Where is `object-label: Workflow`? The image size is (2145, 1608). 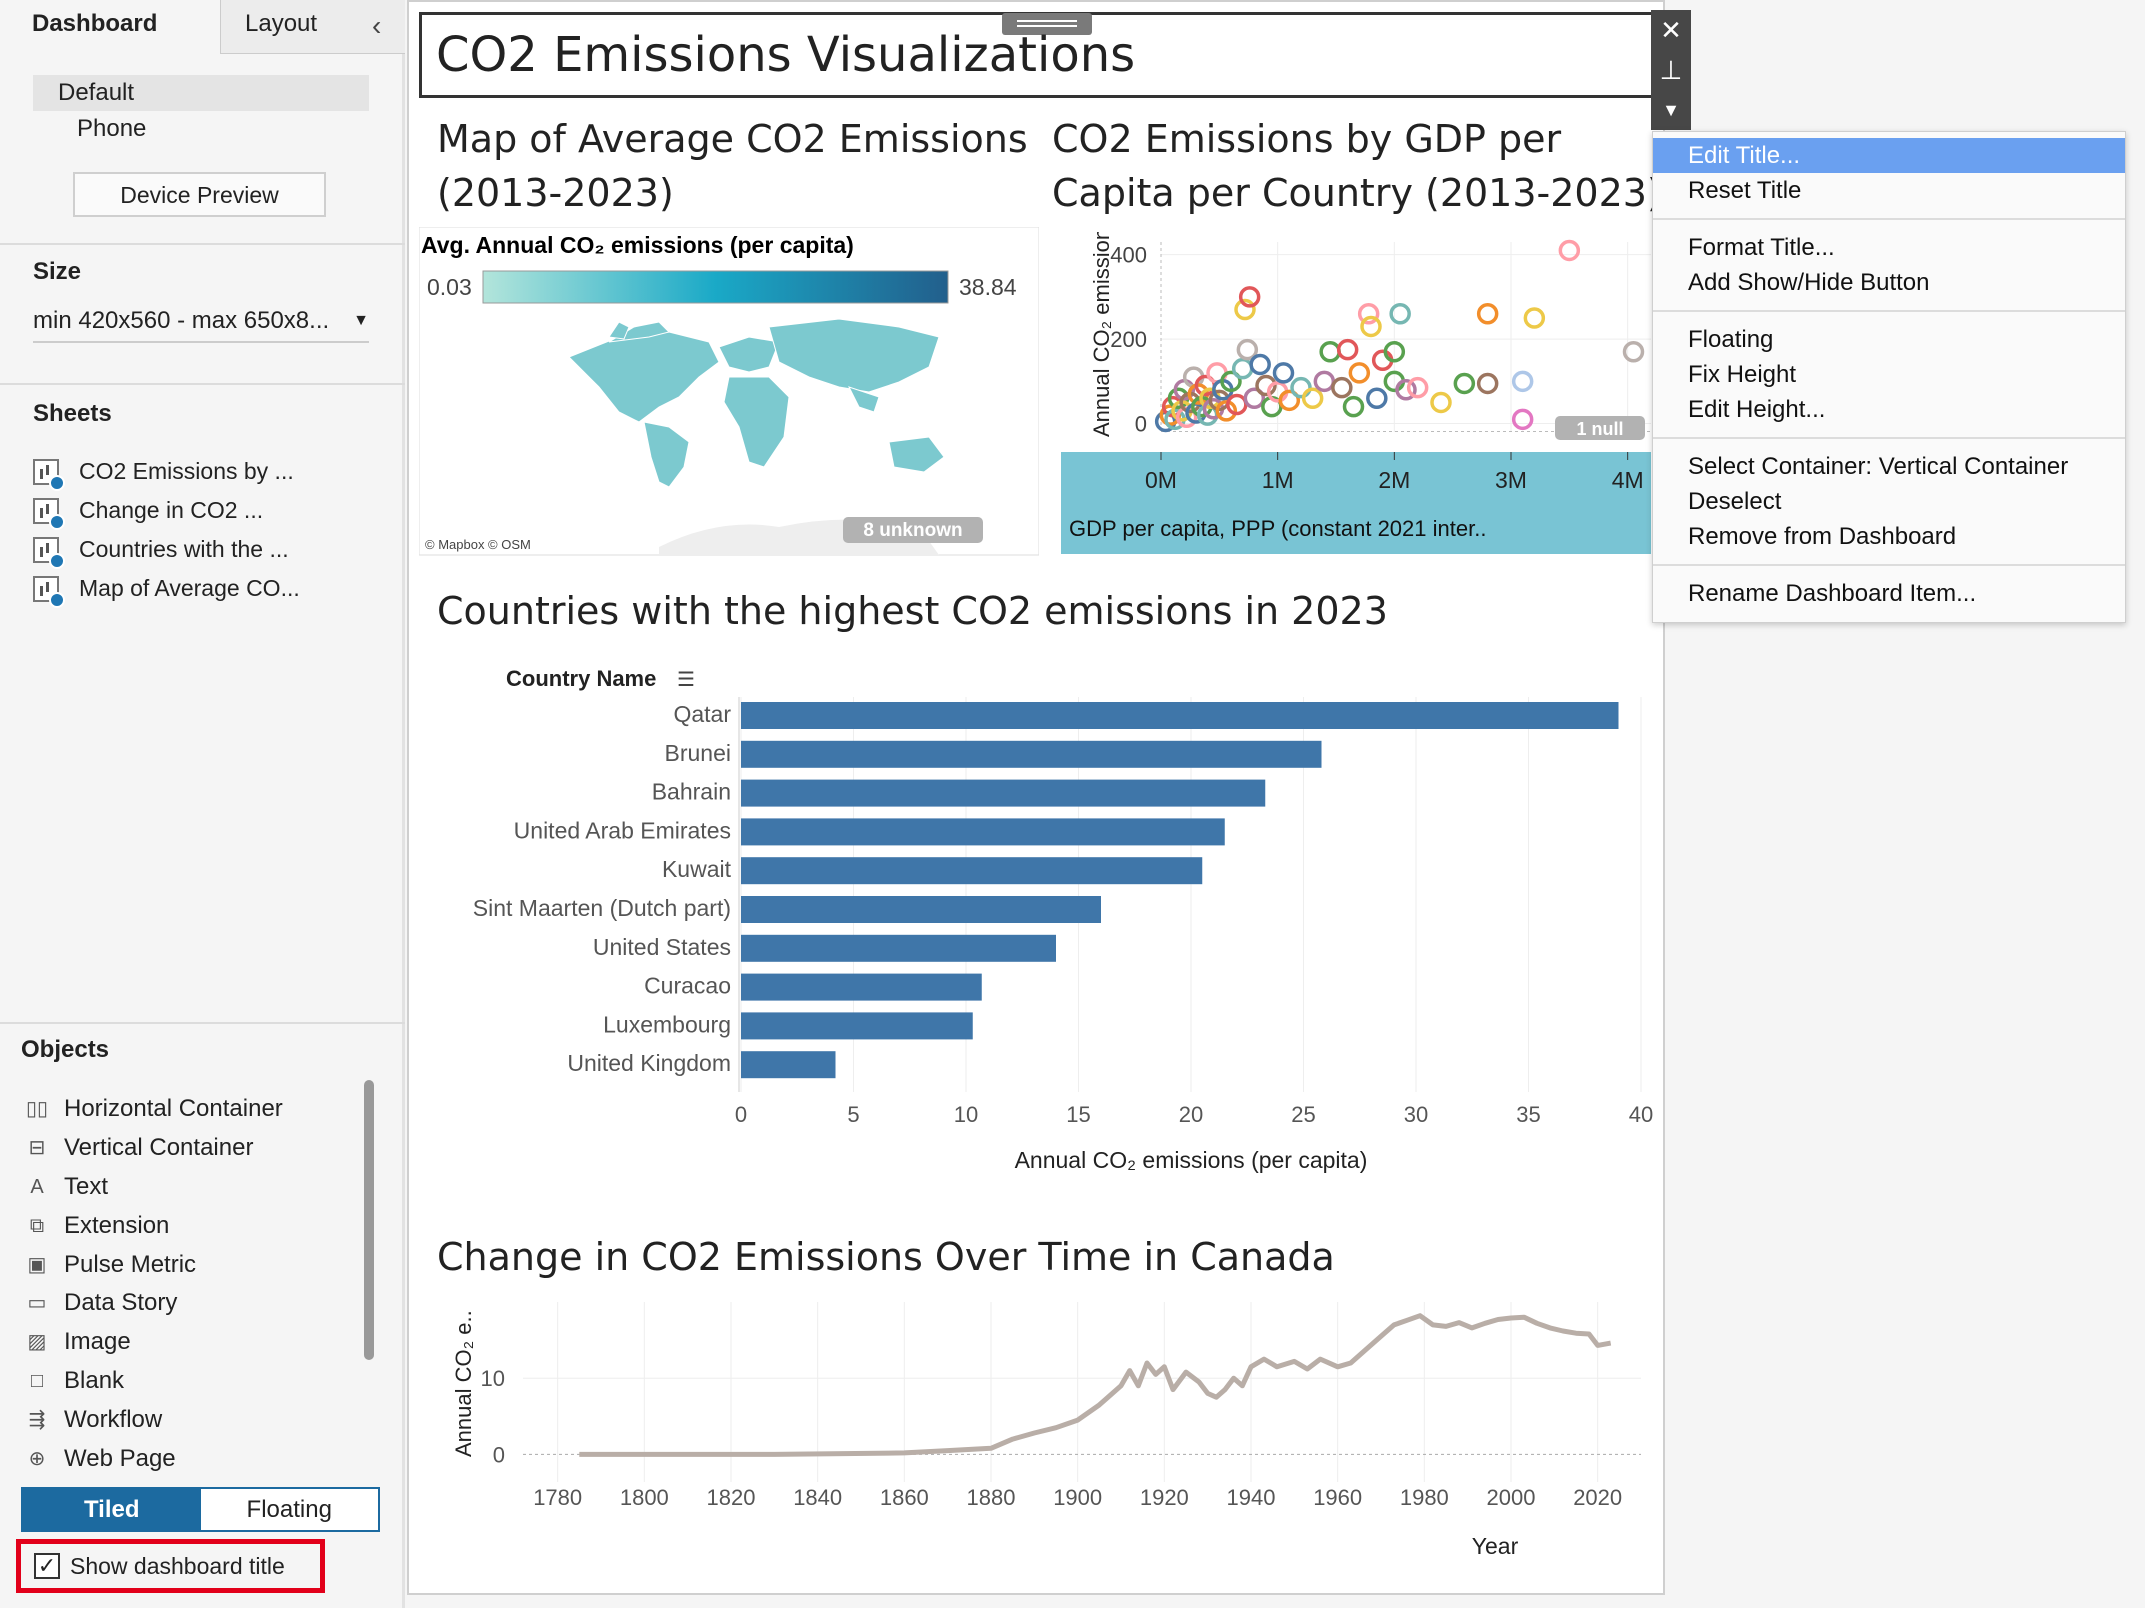
object-label: Workflow is located at coordinates (113, 1419).